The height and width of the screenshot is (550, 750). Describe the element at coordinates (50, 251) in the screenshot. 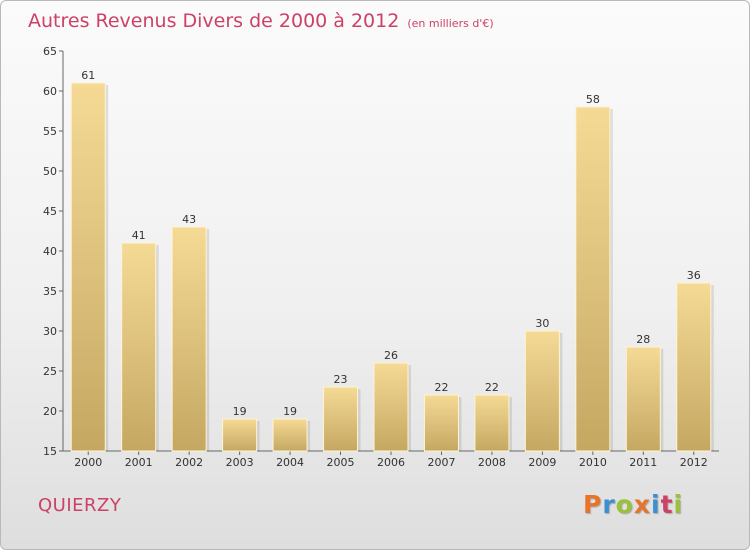

I see `y-tick-label: 40` at that location.